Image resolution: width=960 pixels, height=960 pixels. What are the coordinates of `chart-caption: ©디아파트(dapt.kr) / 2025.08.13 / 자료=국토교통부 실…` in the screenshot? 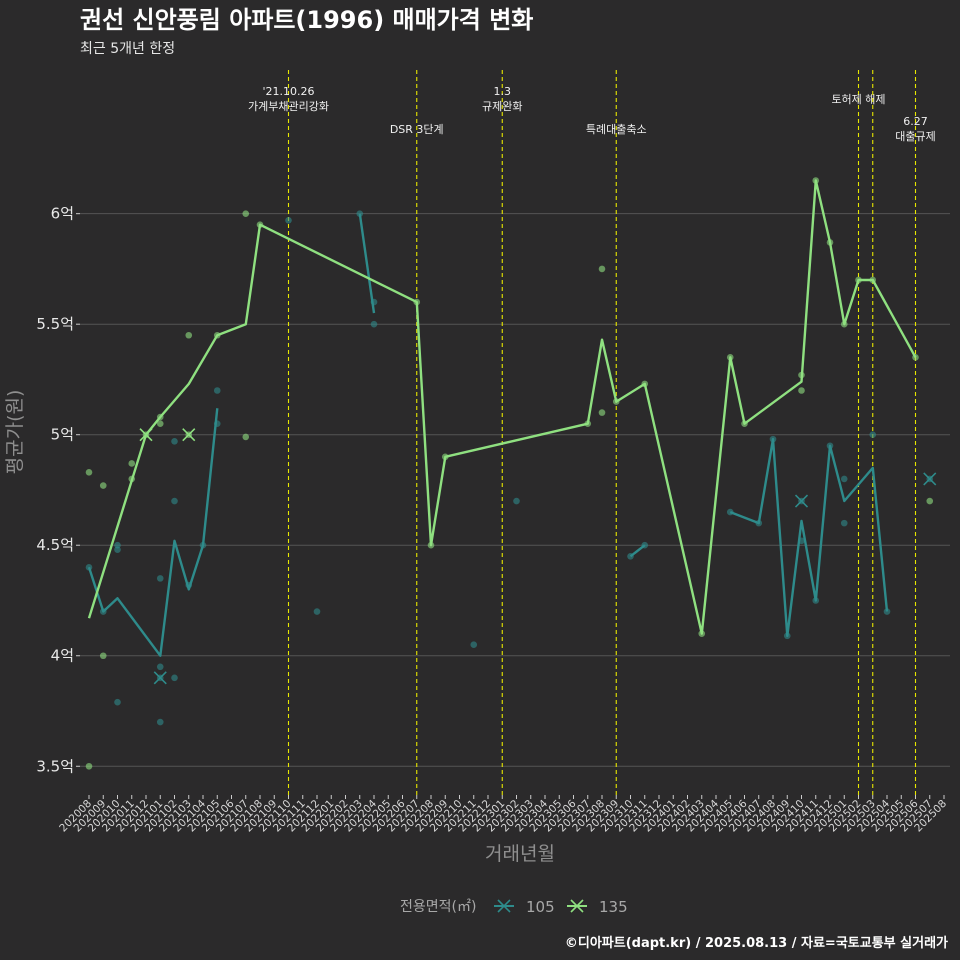 It's located at (756, 943).